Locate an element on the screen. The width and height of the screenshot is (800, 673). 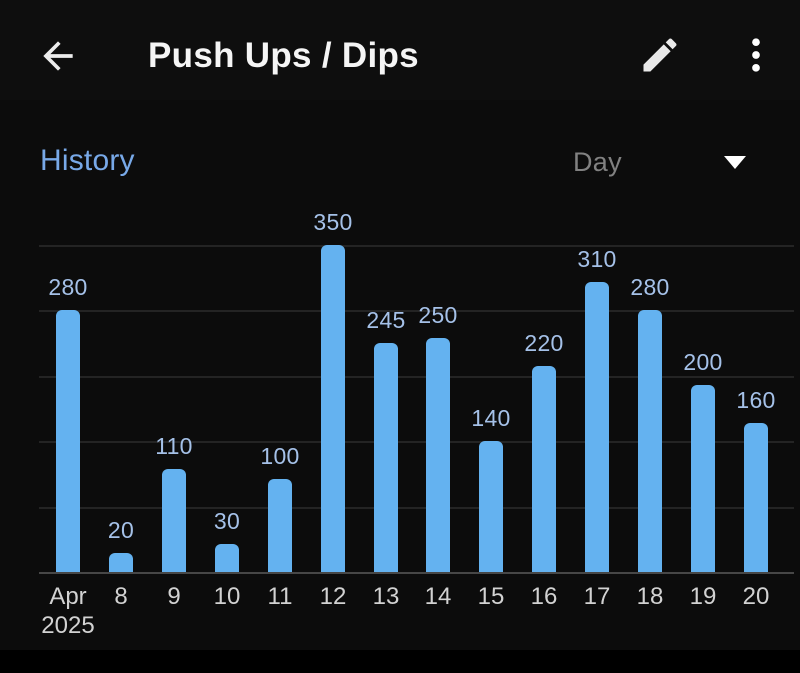
bar-value-label: 220 is located at coordinates (544, 343).